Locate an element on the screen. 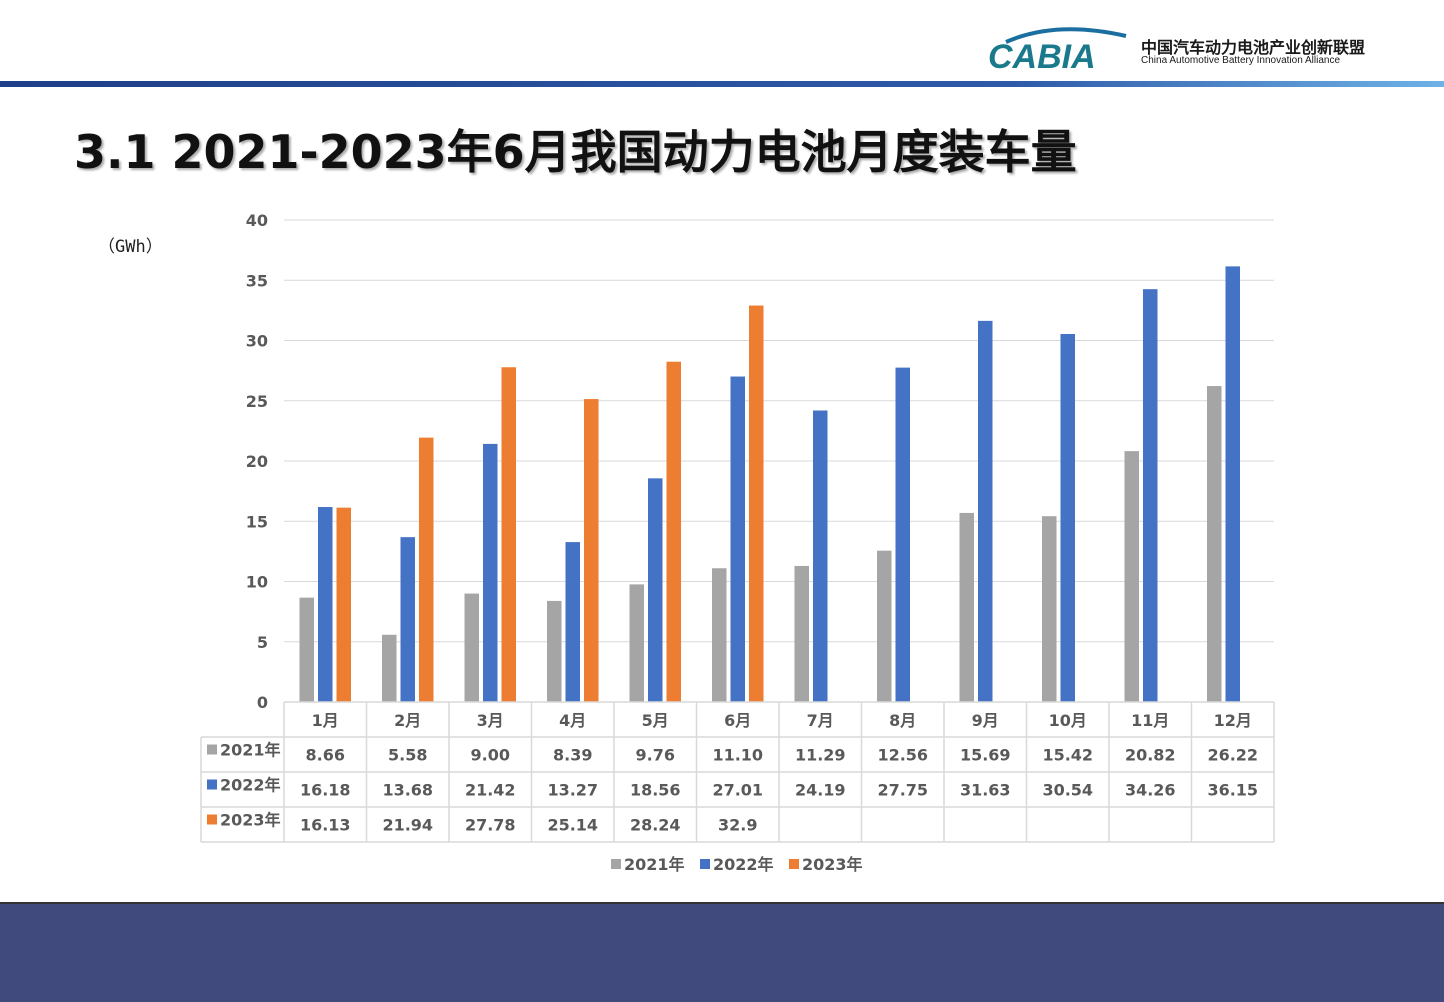 The image size is (1444, 1002). y-tick-label: 5 is located at coordinates (262, 642).